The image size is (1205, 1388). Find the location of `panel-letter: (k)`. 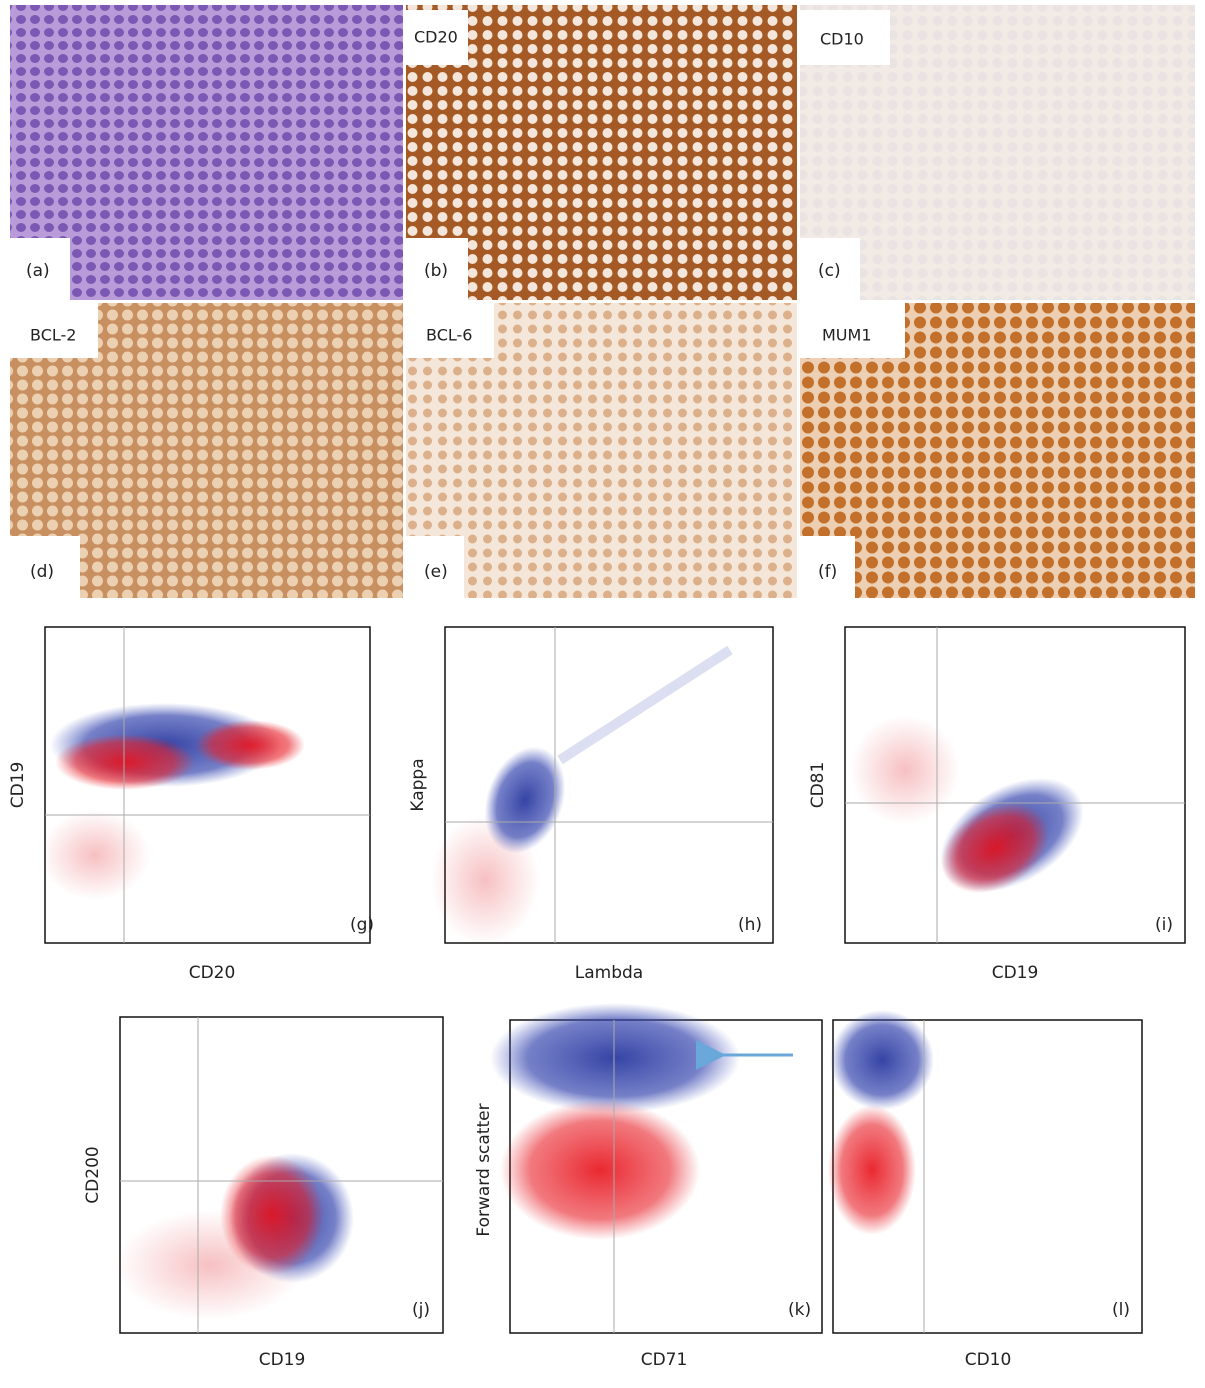

panel-letter: (k) is located at coordinates (799, 1310).